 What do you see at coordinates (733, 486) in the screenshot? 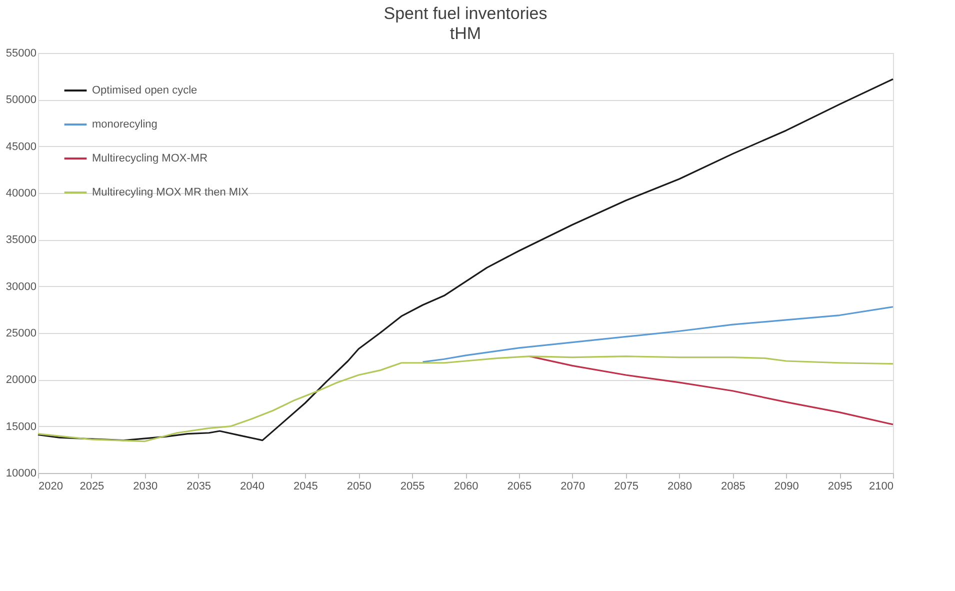
I see `x-tick-label: 2085` at bounding box center [733, 486].